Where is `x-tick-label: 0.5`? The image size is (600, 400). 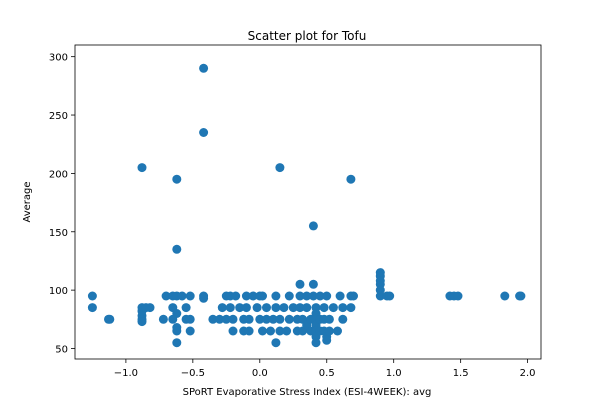
x-tick-label: 0.5 is located at coordinates (327, 373).